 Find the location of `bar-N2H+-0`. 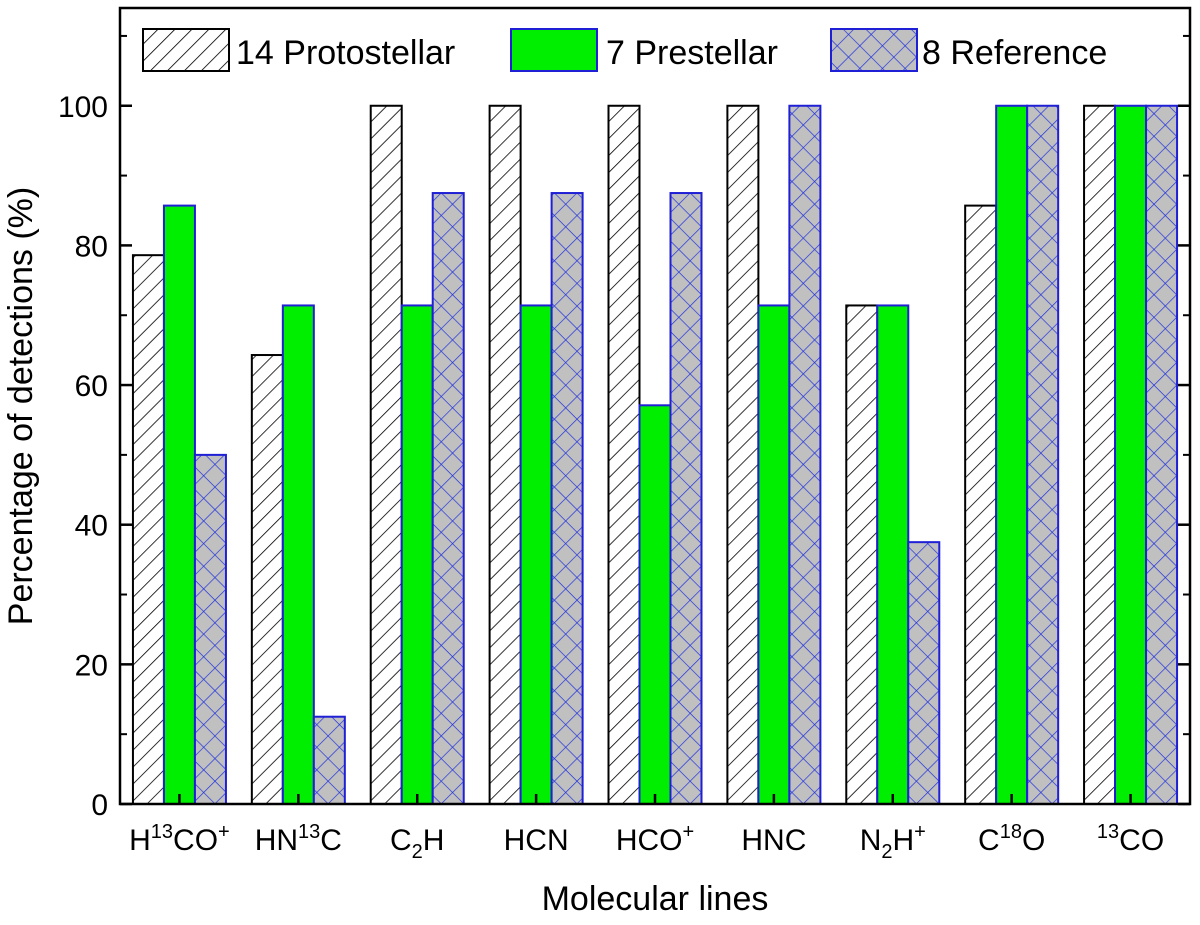

bar-N2H+-0 is located at coordinates (862, 554).